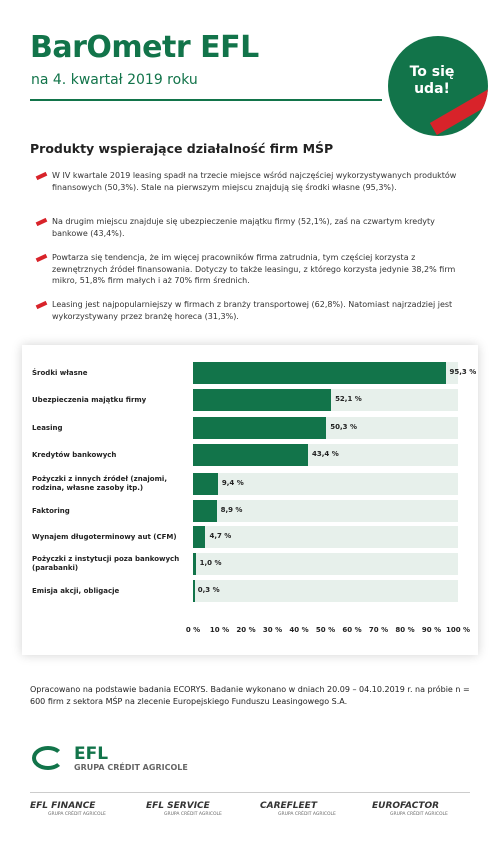 The image size is (500, 850). What do you see at coordinates (47, 427) in the screenshot?
I see `category-label: Leasing` at bounding box center [47, 427].